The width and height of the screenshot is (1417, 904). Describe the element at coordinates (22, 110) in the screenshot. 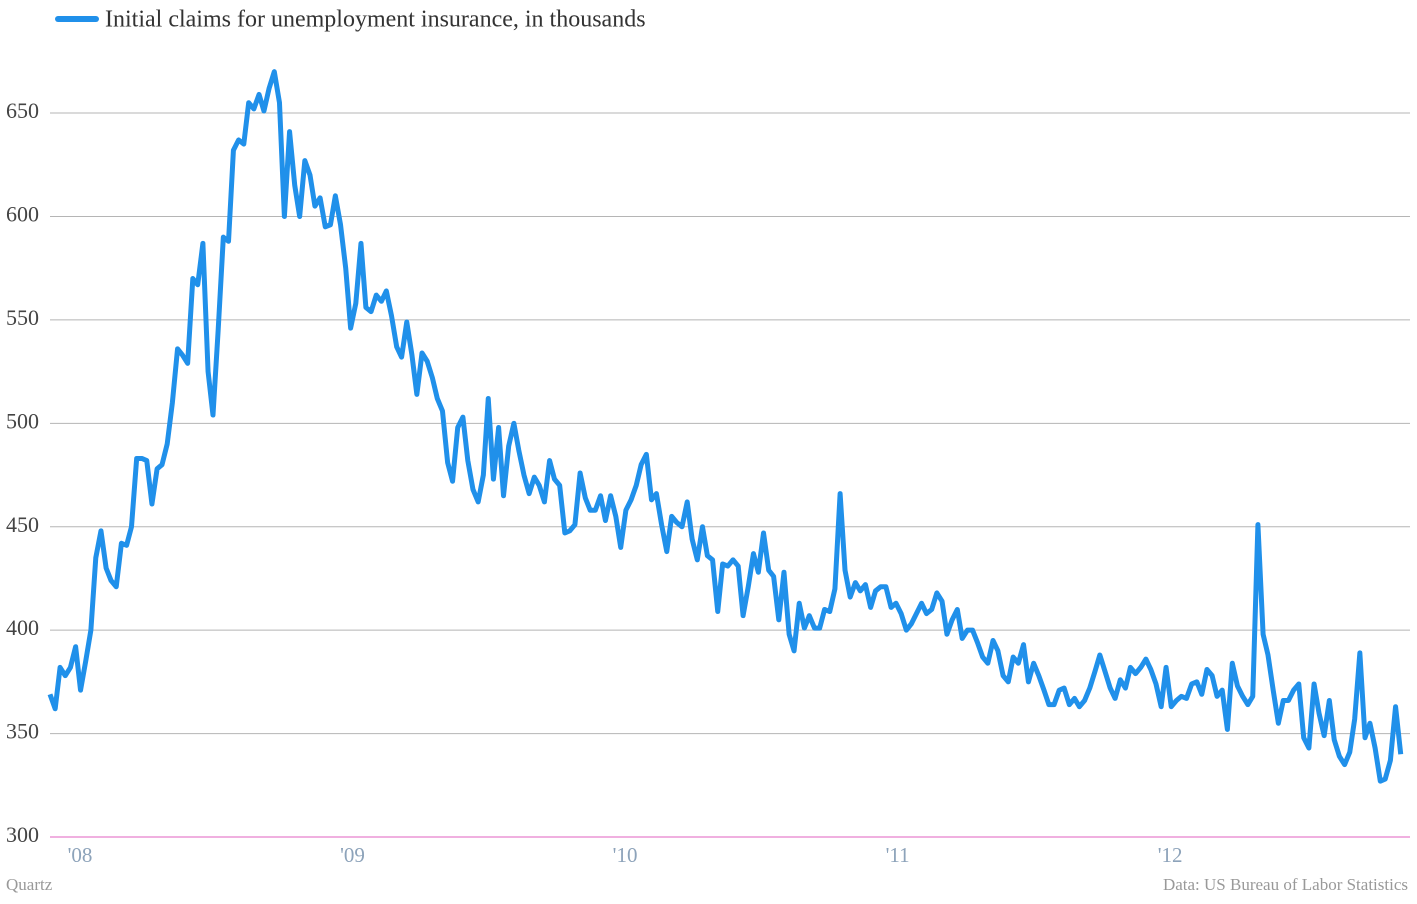

I see `y-tick-label: 650` at that location.